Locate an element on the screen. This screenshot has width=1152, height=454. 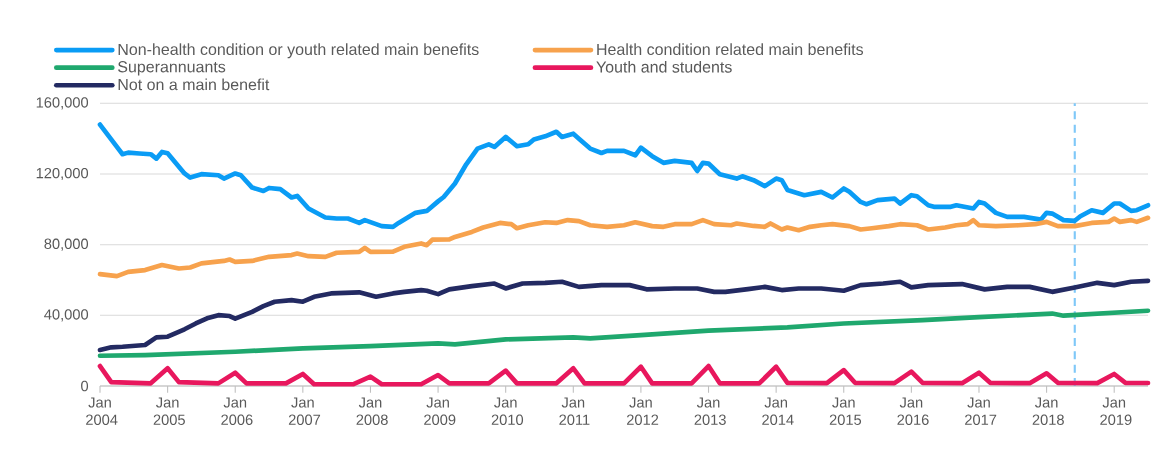
y-tick-label: 160,000 is located at coordinates (62, 103).